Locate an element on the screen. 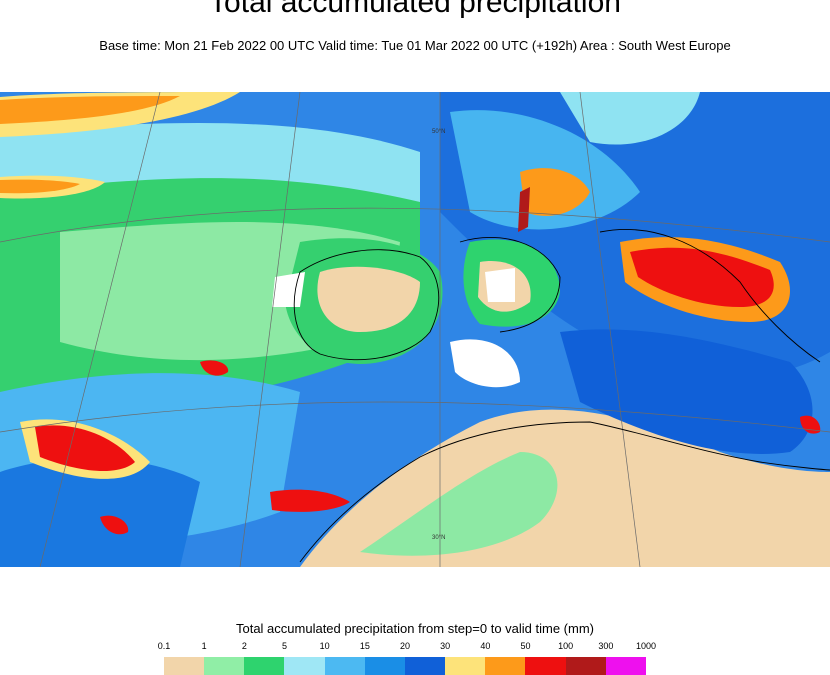 This screenshot has width=830, height=675. legend-tick-label: 1 is located at coordinates (204, 646).